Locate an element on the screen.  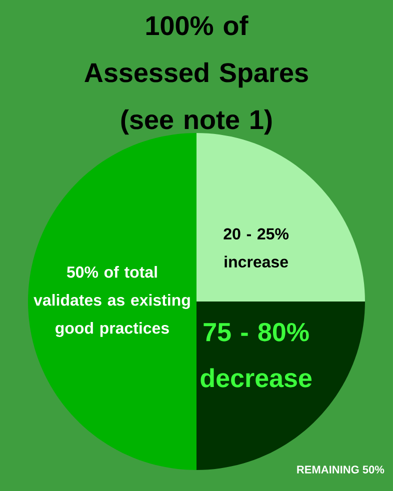
text: REMAINING 50% is located at coordinates (340, 470).